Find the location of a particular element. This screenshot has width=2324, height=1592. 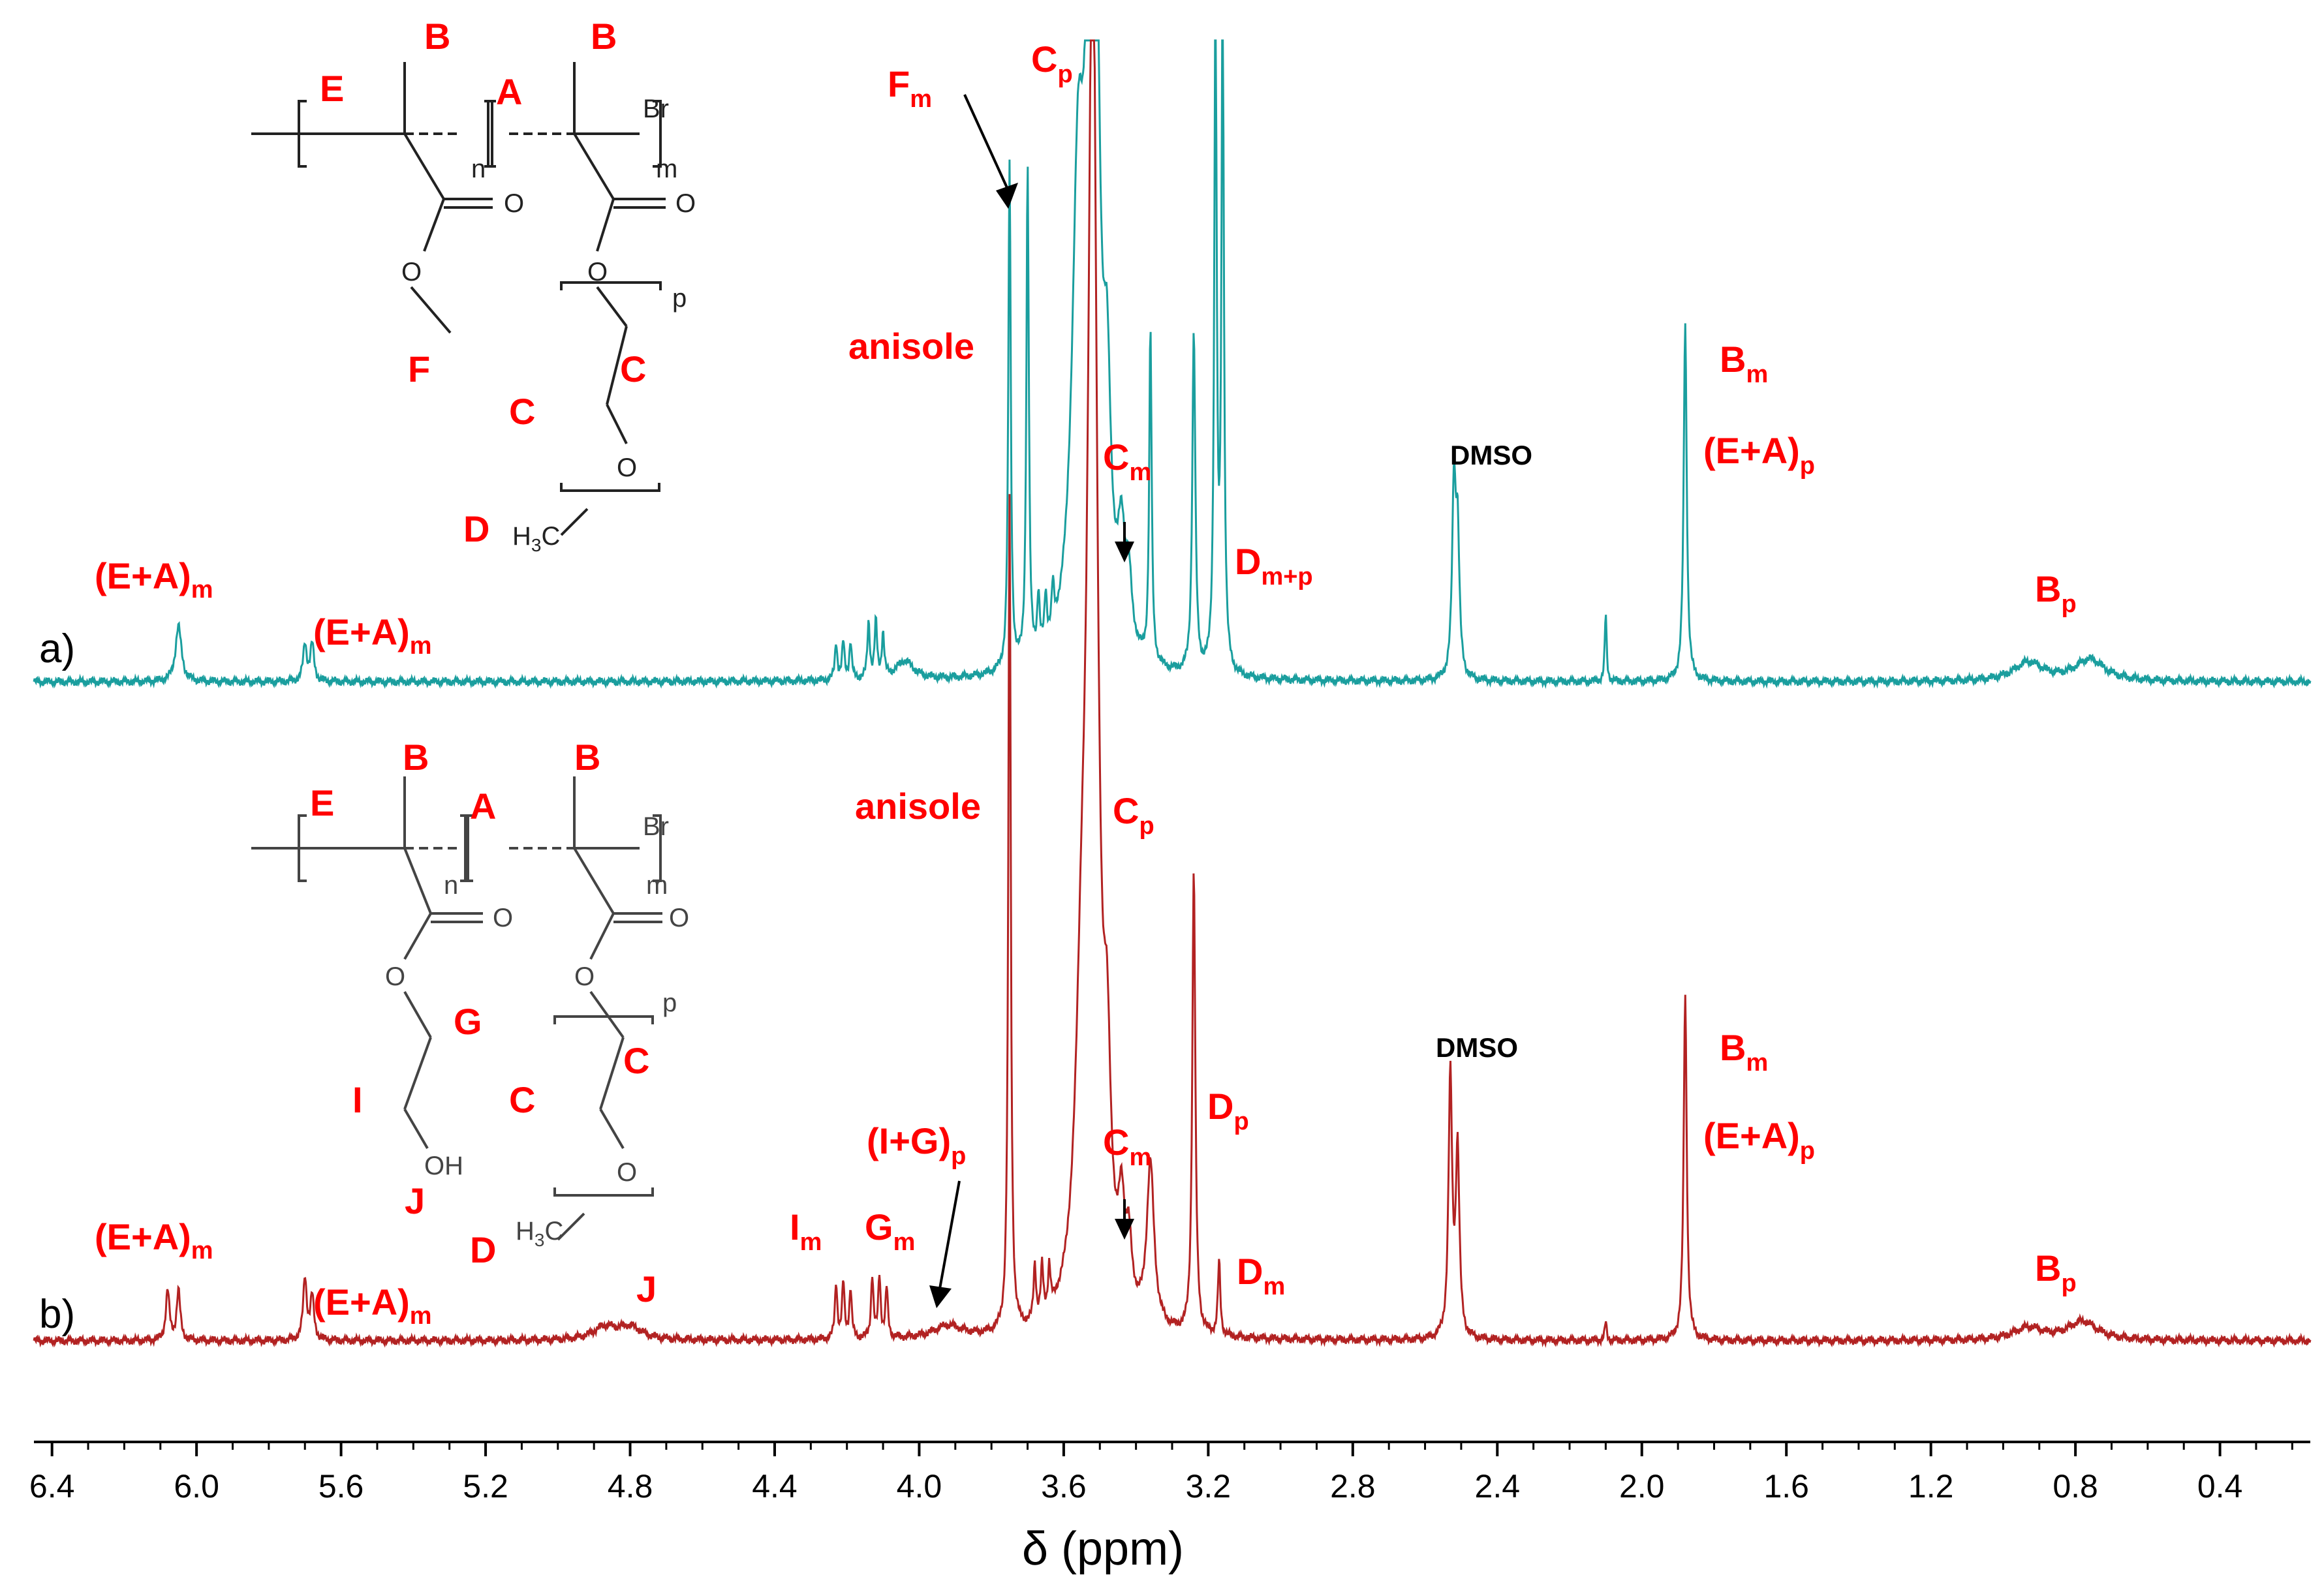

structure-a-labels: E B A B Br n m O O O O p F C C O D H3C is located at coordinates (508, 285).